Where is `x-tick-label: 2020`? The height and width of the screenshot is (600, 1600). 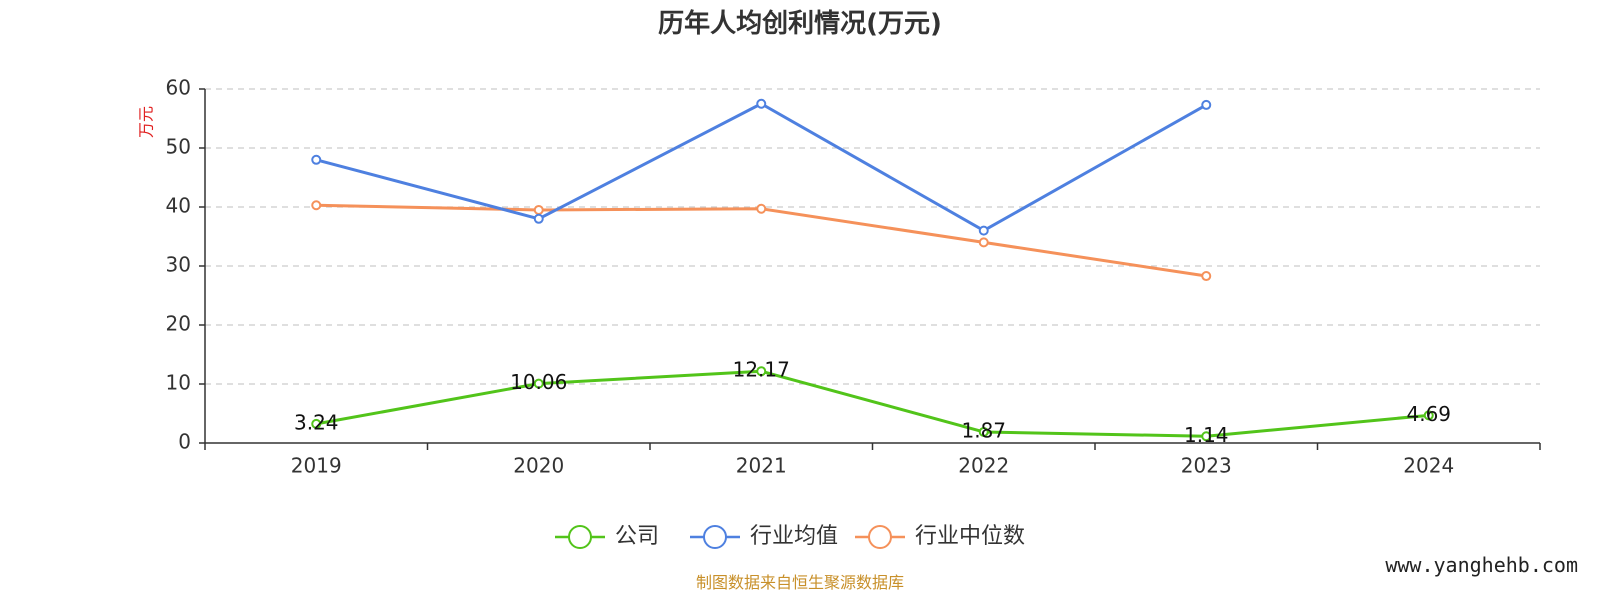 x-tick-label: 2020 is located at coordinates (538, 466).